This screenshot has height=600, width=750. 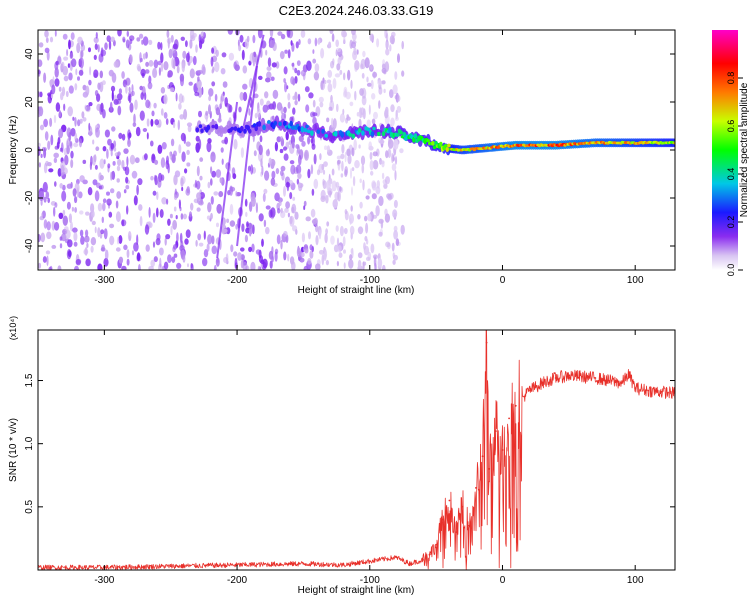 I want to click on colorbar-gradient, so click(x=725, y=150).